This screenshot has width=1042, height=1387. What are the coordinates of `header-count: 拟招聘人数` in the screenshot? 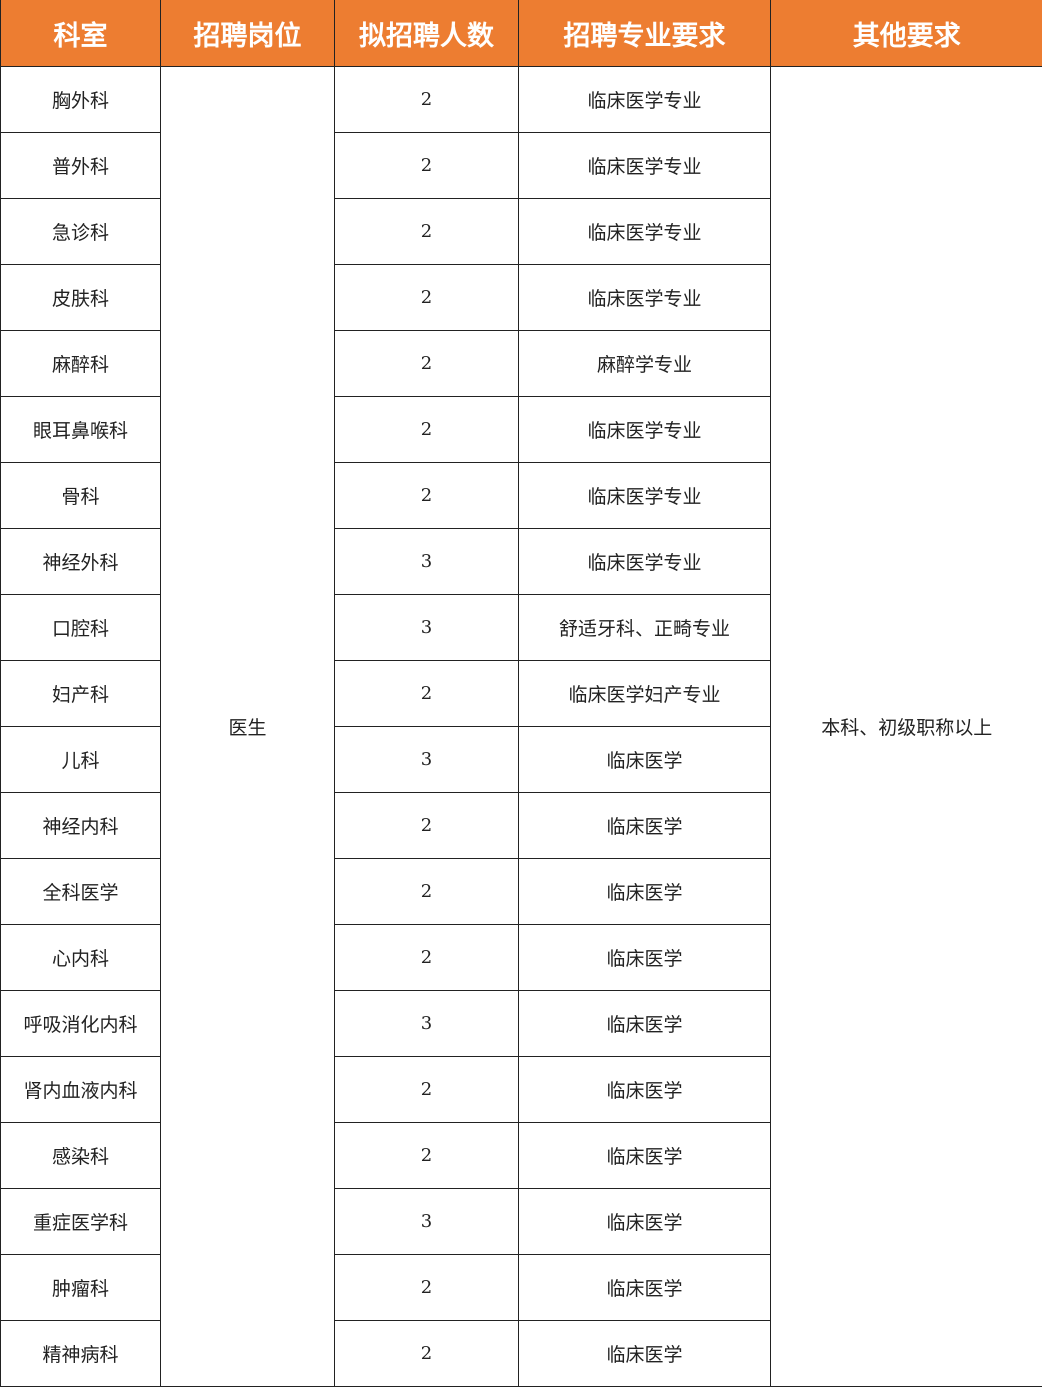 It's located at (426, 33).